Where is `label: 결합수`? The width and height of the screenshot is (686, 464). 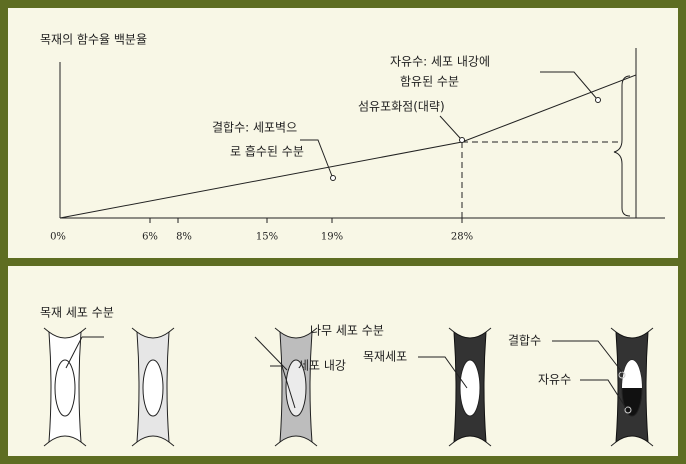
label: 결합수 is located at coordinates (524, 341).